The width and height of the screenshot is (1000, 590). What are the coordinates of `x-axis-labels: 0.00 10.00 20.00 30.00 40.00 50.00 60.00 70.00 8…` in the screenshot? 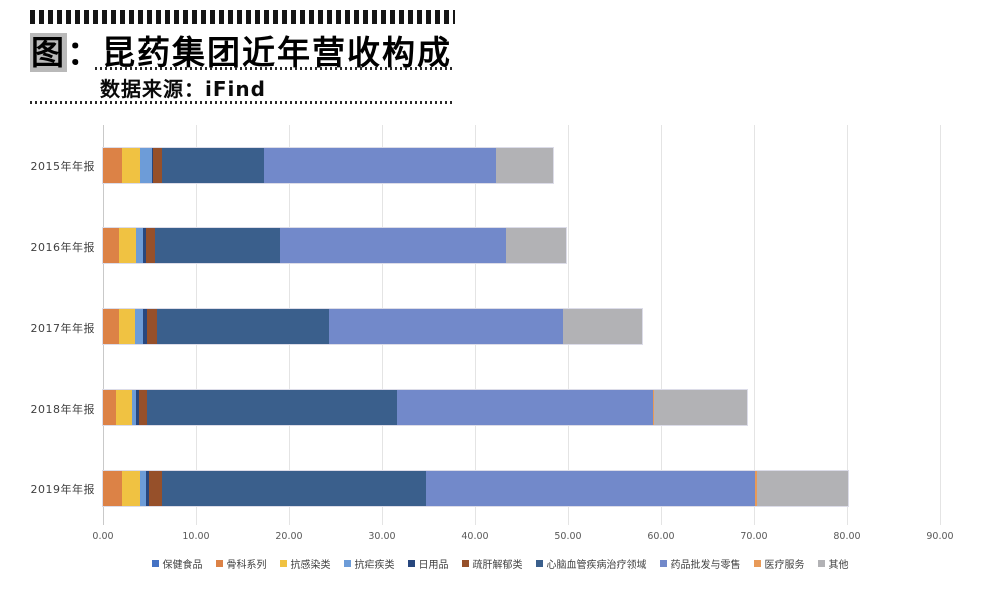 It's located at (500, 538).